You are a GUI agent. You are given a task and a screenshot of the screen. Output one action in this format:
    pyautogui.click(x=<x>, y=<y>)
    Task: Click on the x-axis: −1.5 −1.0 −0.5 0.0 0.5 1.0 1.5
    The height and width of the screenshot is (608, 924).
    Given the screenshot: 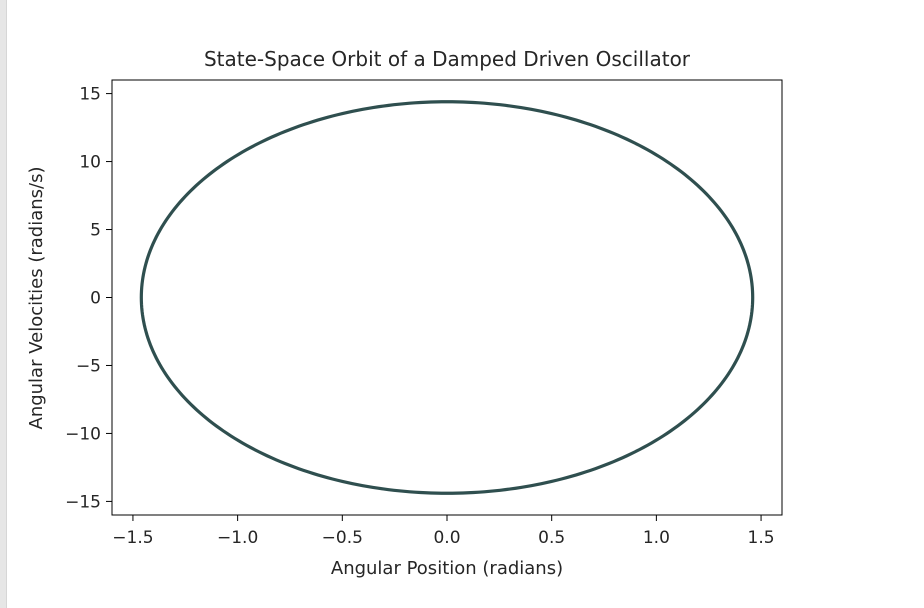 What is the action you would take?
    pyautogui.click(x=443, y=531)
    